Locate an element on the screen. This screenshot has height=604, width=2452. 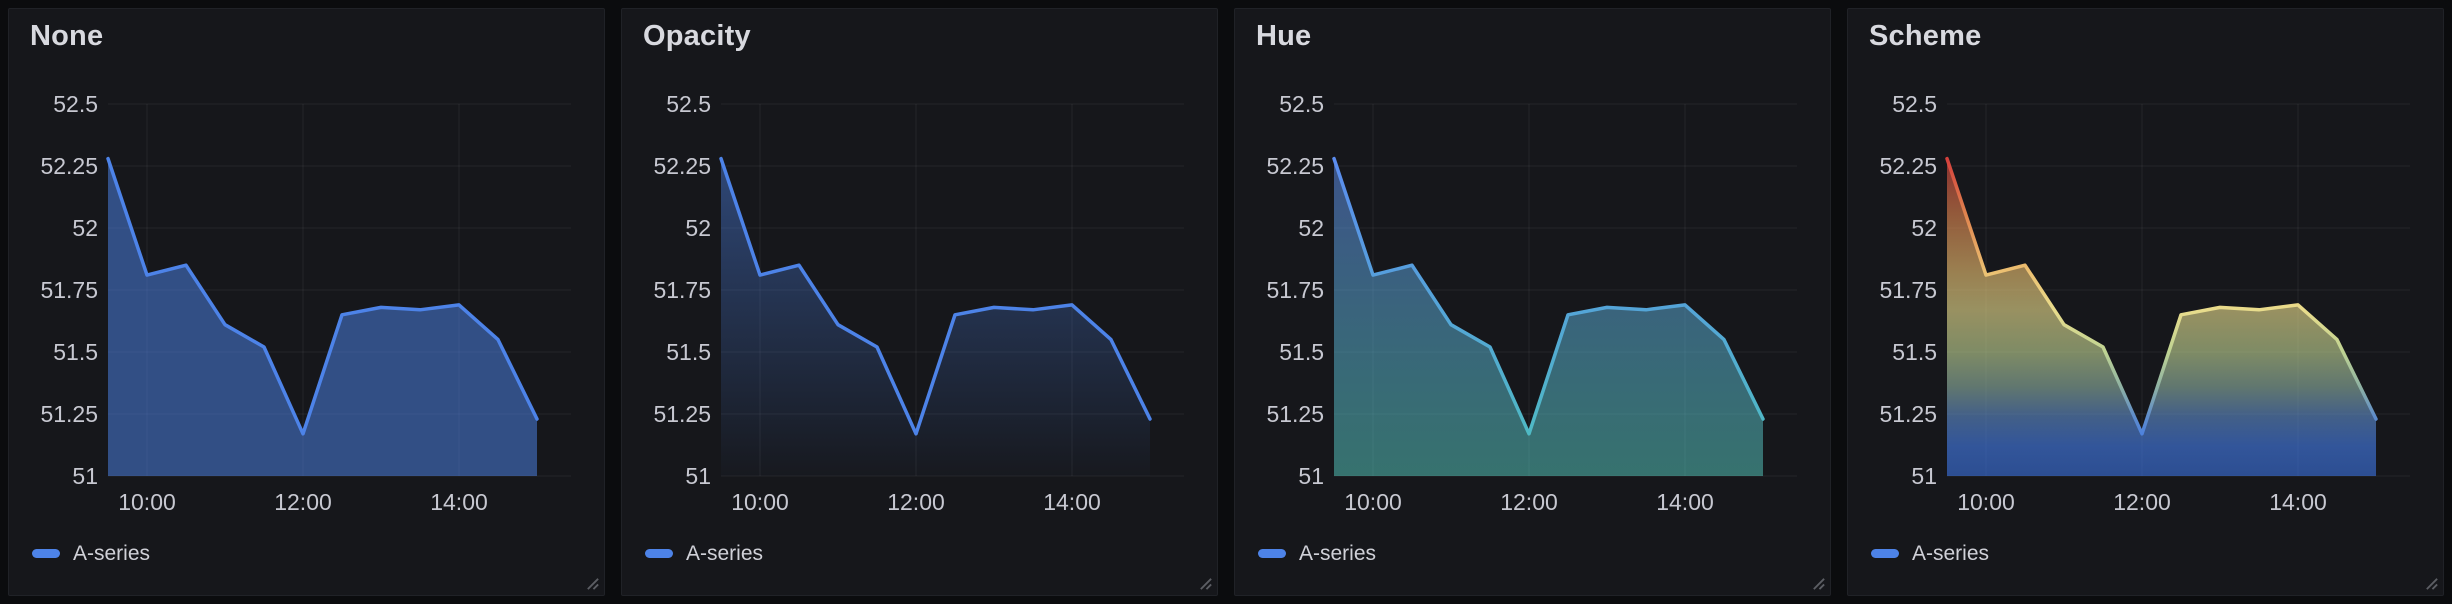
panel-title: Scheme is located at coordinates (1925, 36).